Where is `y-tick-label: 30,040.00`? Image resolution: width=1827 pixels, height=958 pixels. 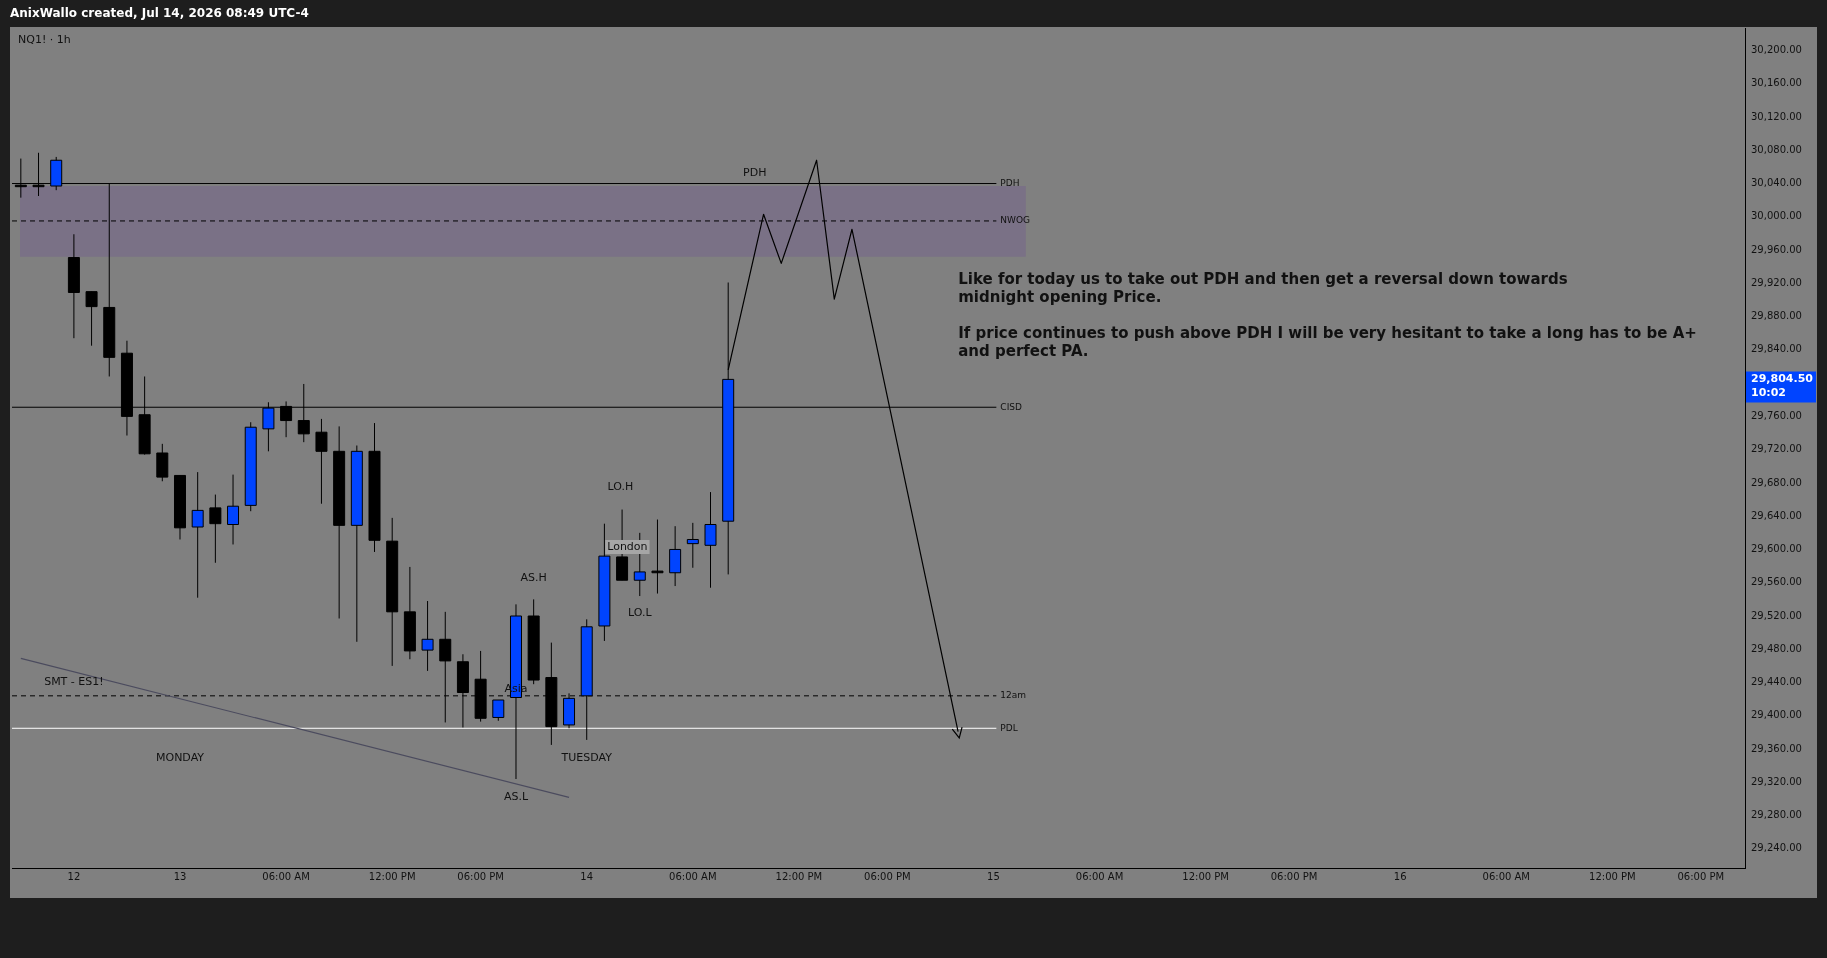 y-tick-label: 30,040.00 is located at coordinates (1776, 183).